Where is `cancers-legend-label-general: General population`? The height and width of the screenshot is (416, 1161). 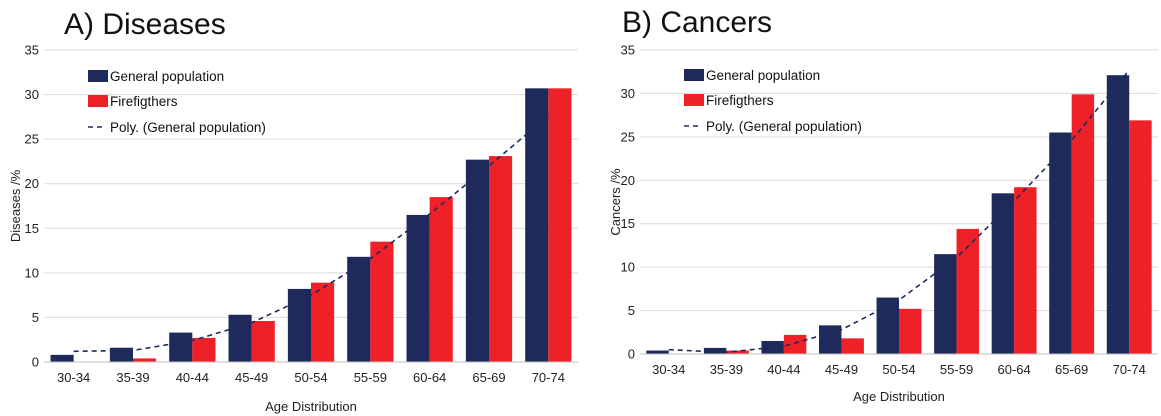
cancers-legend-label-general: General population is located at coordinates (763, 75).